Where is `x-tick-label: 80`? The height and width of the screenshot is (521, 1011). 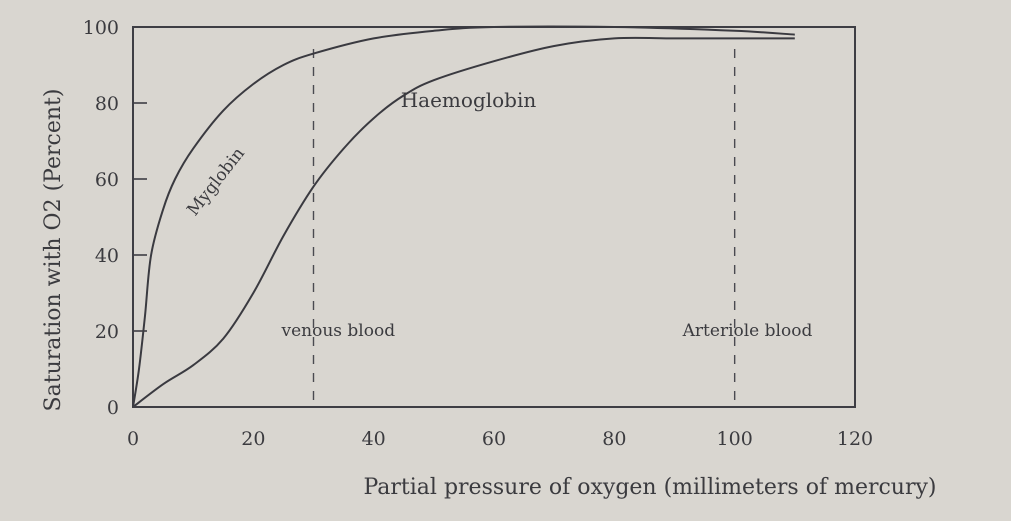 x-tick-label: 80 is located at coordinates (614, 439).